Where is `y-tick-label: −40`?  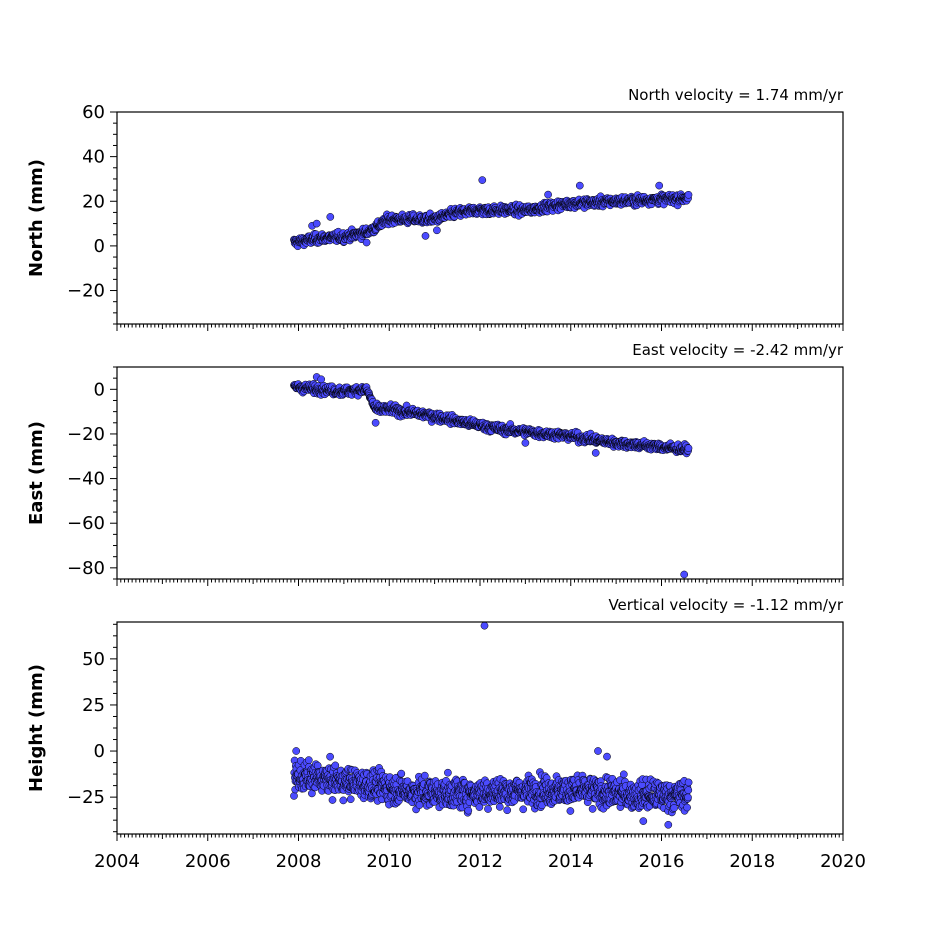
y-tick-label: −40 is located at coordinates (86, 479).